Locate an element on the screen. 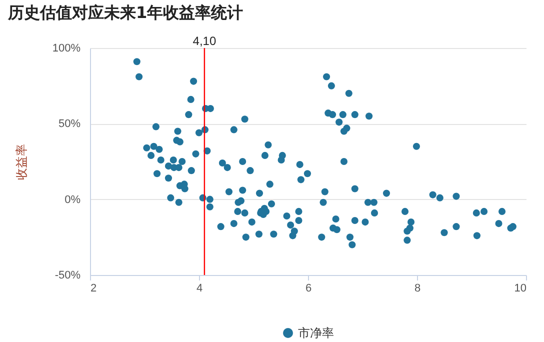  y-tick-label: -50% is located at coordinates (67, 276).